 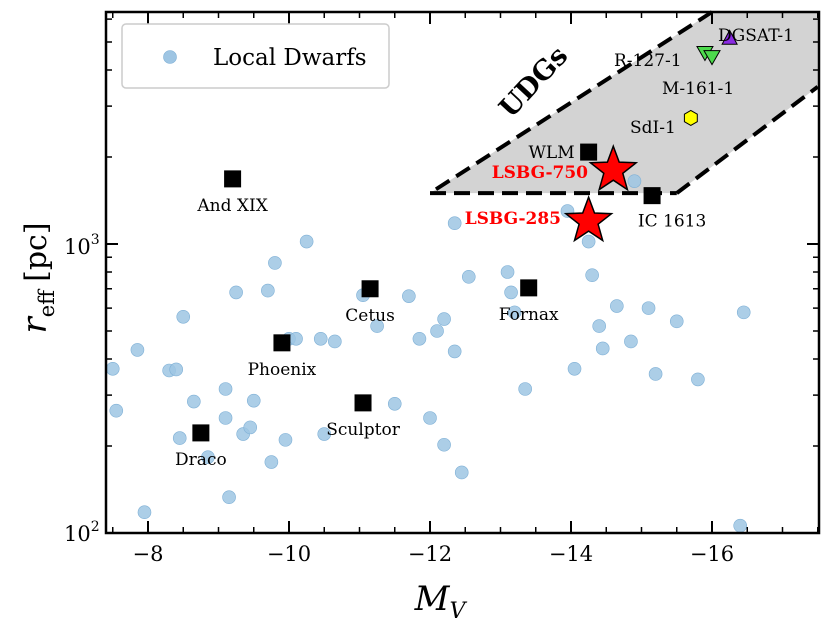 I want to click on x-tick-label: −10, so click(x=289, y=554).